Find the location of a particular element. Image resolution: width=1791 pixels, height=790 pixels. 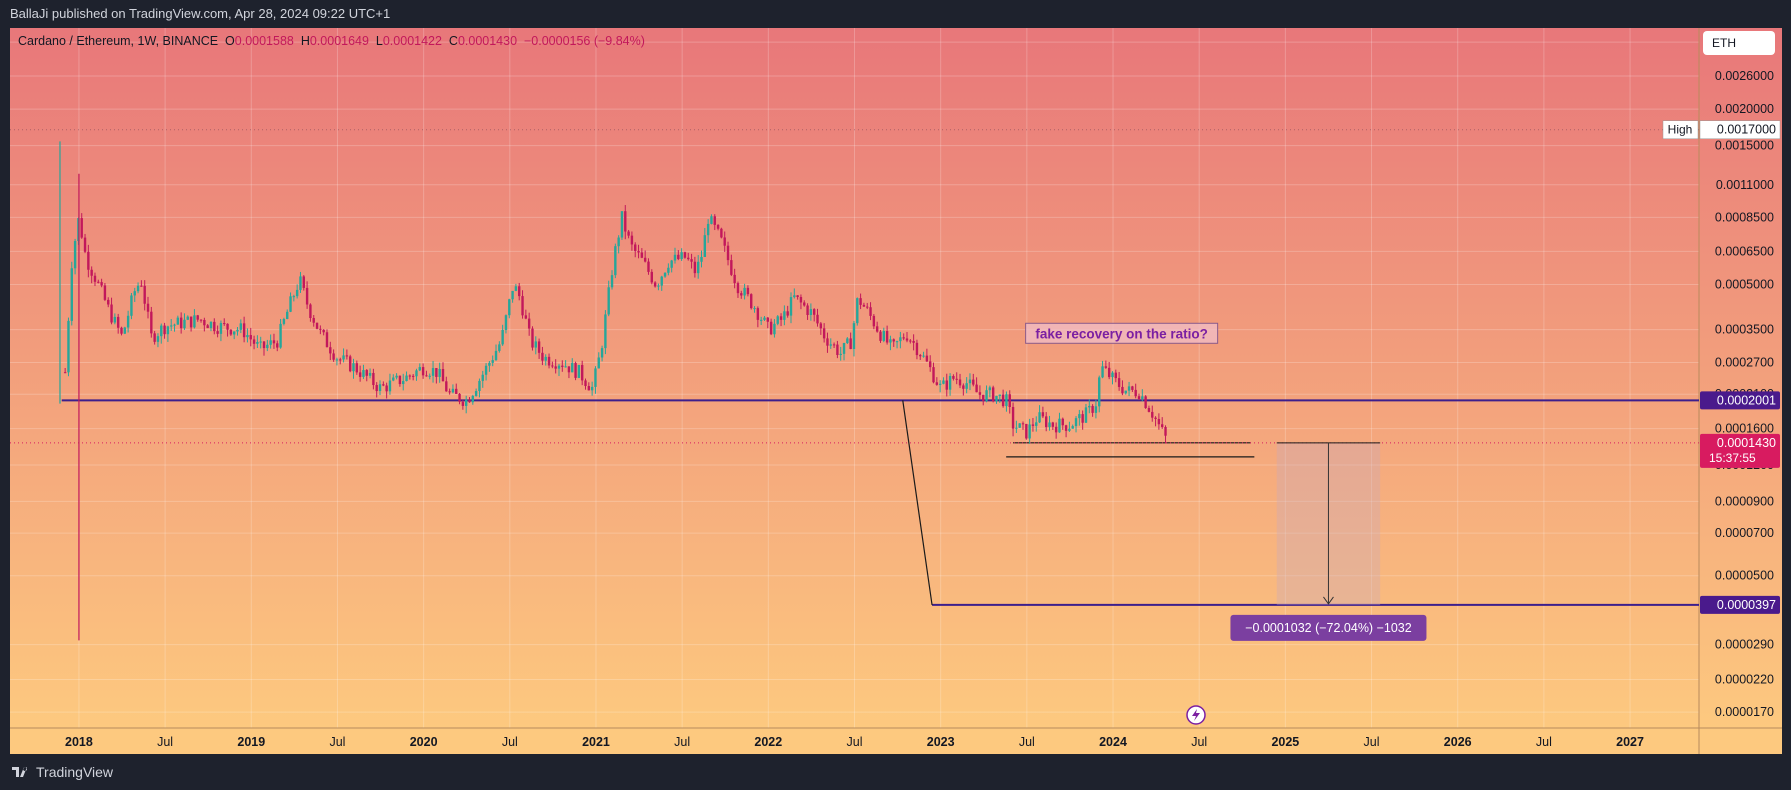

level-price-tag-text: 0.0002001 is located at coordinates (1746, 400).